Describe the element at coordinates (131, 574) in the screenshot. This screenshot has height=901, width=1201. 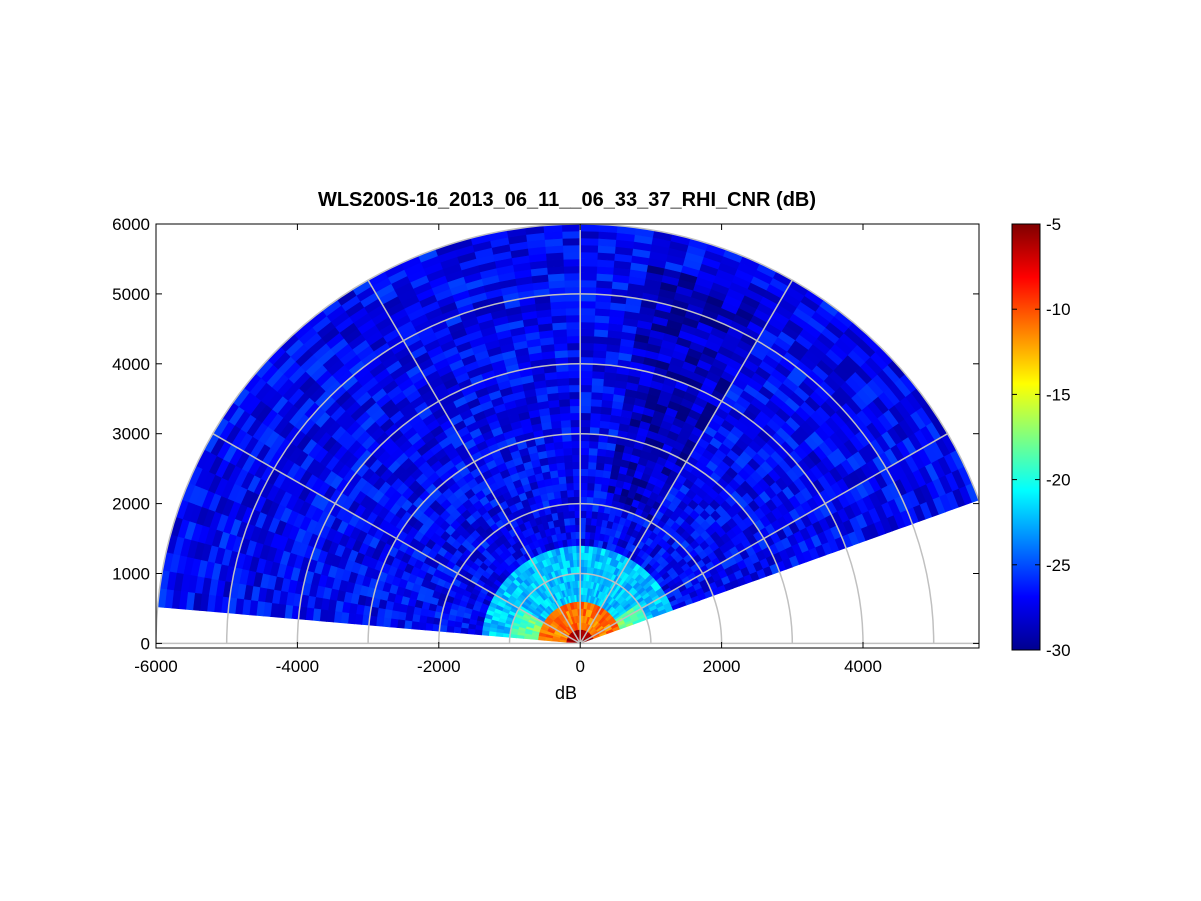
I see `y-tick-label: 1000` at that location.